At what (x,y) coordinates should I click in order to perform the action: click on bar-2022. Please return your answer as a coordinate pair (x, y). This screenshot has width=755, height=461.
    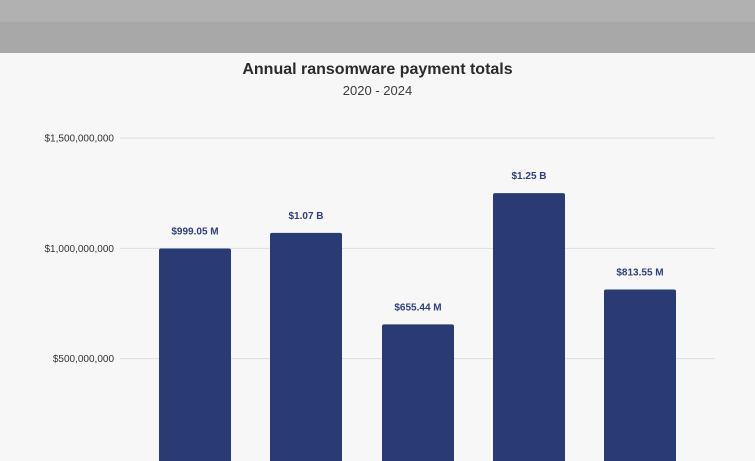
    Looking at the image, I should click on (418, 392).